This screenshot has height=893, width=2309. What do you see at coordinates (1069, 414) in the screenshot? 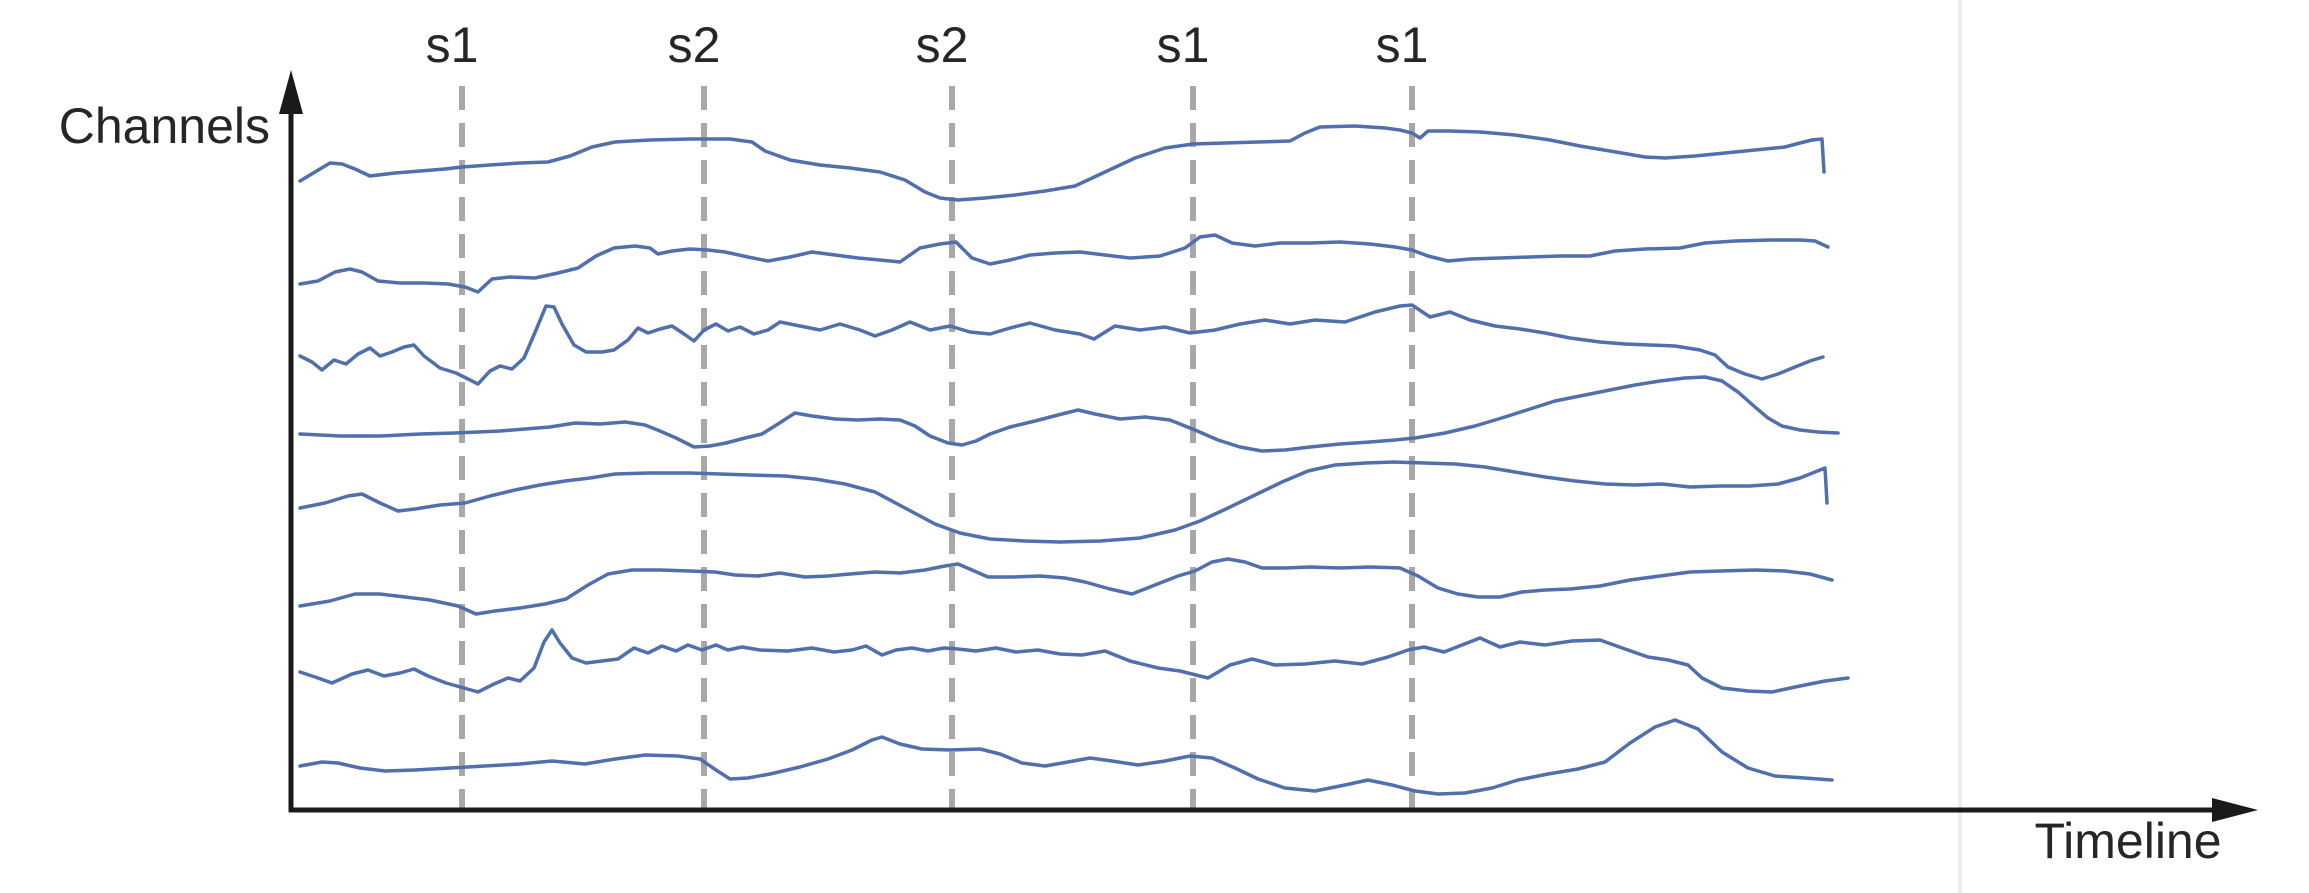
I see `channel-4-trace` at bounding box center [1069, 414].